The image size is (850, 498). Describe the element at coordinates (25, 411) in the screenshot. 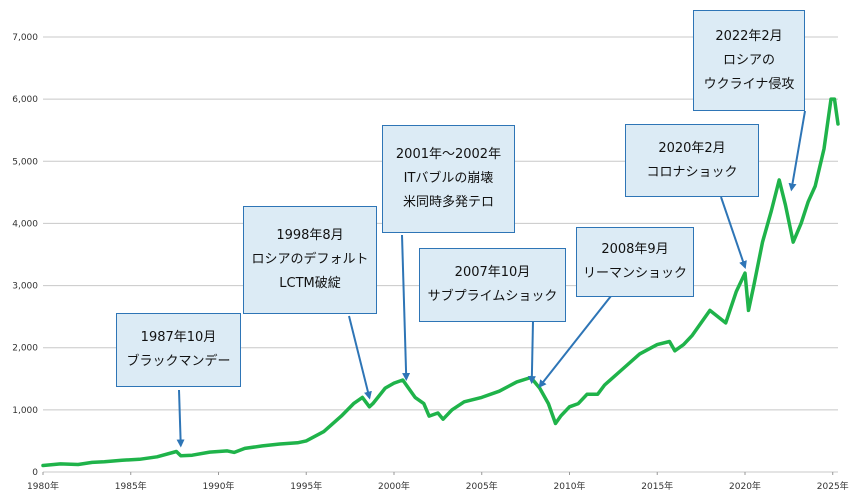

I see `y-tick-label: 1,000` at that location.